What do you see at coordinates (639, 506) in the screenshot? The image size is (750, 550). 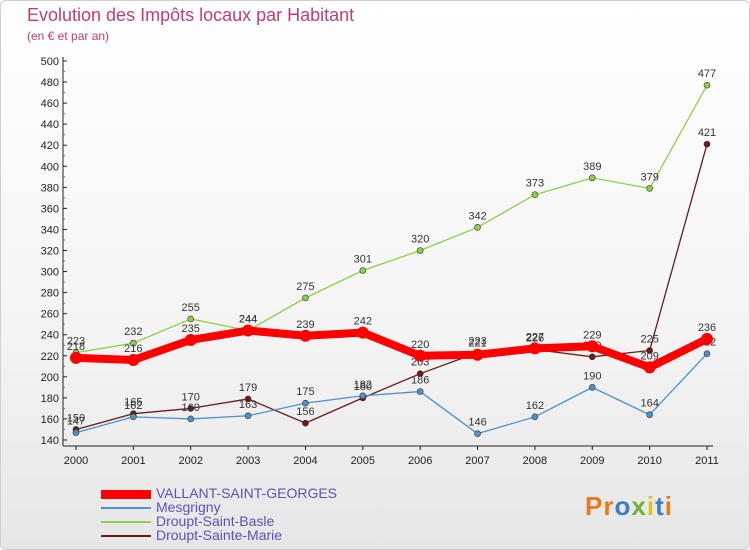 I see `logo-letter: x` at bounding box center [639, 506].